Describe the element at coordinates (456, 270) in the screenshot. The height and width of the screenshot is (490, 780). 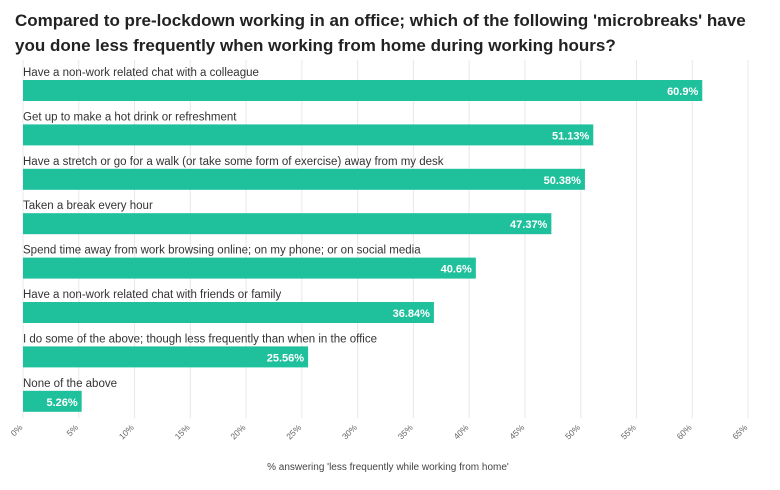
I see `value-label: 40.6%` at that location.